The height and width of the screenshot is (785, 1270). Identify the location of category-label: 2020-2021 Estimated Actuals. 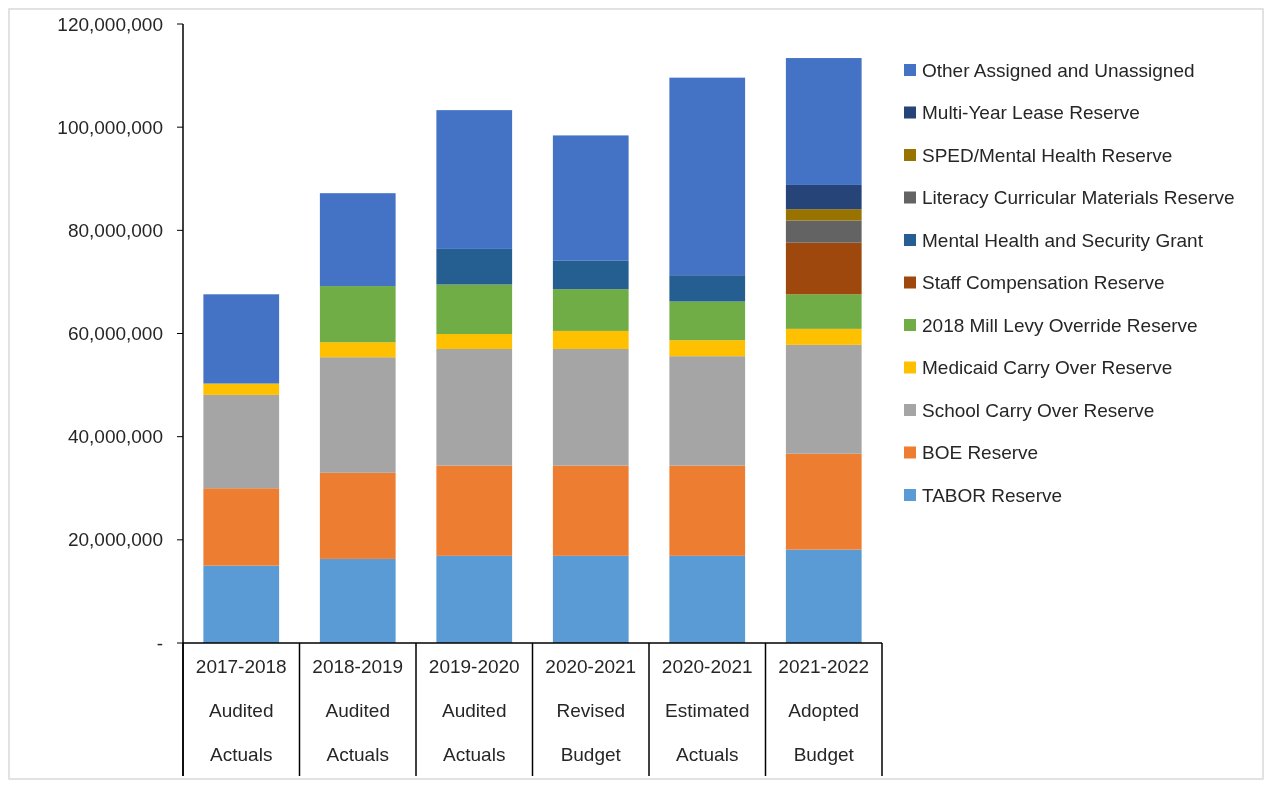
(707, 710).